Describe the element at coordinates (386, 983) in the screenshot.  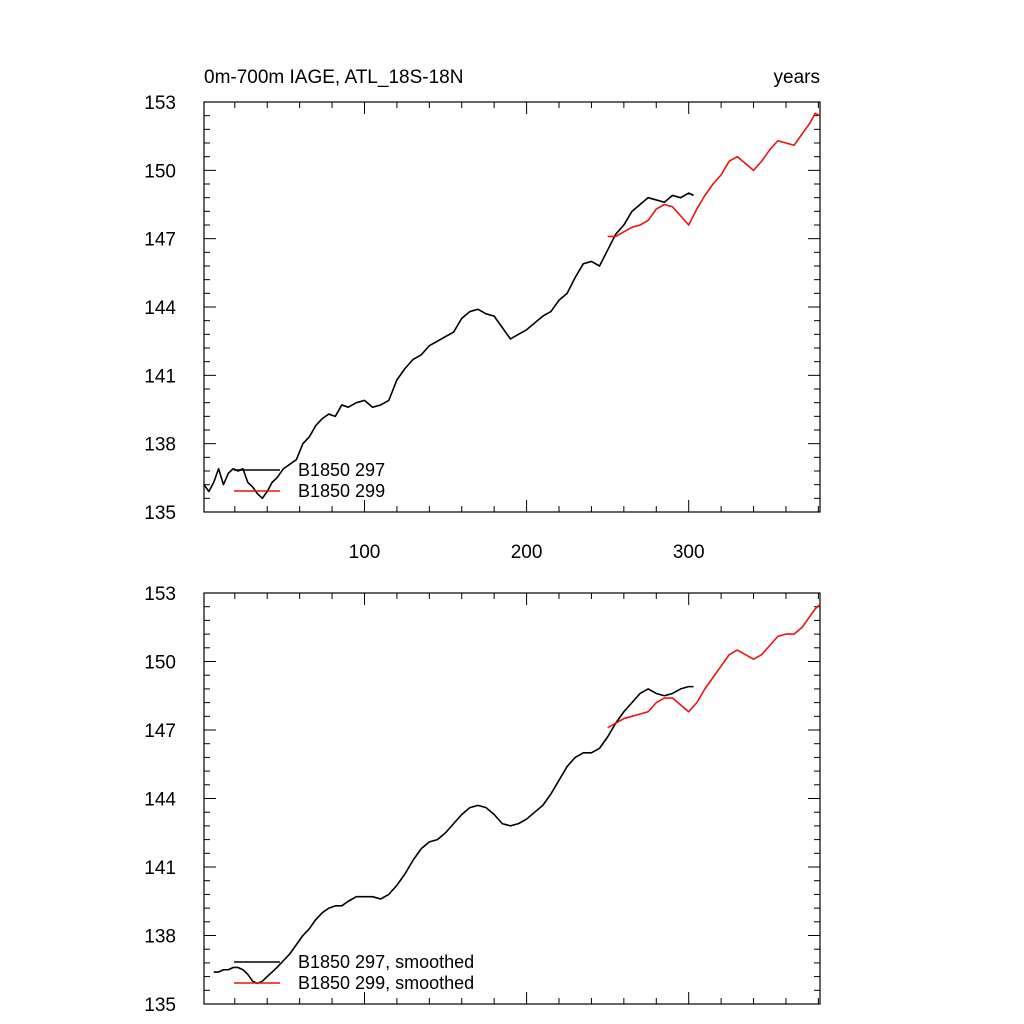
I see `legend-label-299: B1850 299, smoothed` at that location.